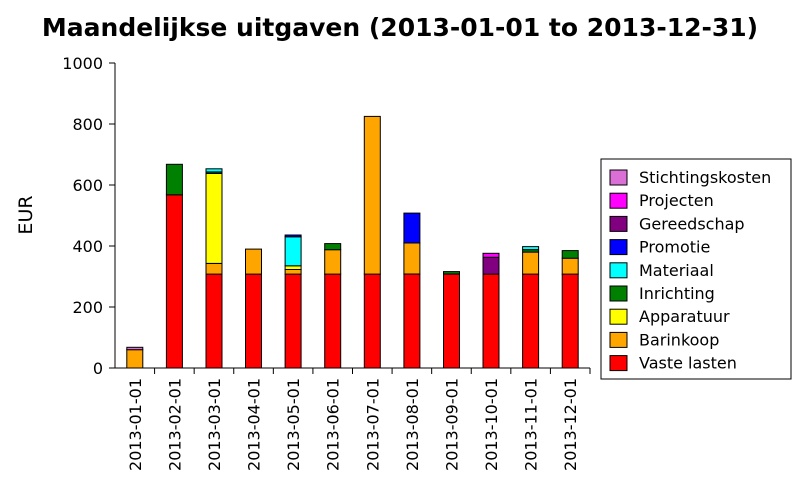 The height and width of the screenshot is (500, 800). Describe the element at coordinates (87, 246) in the screenshot. I see `y-tick-label: 400` at that location.